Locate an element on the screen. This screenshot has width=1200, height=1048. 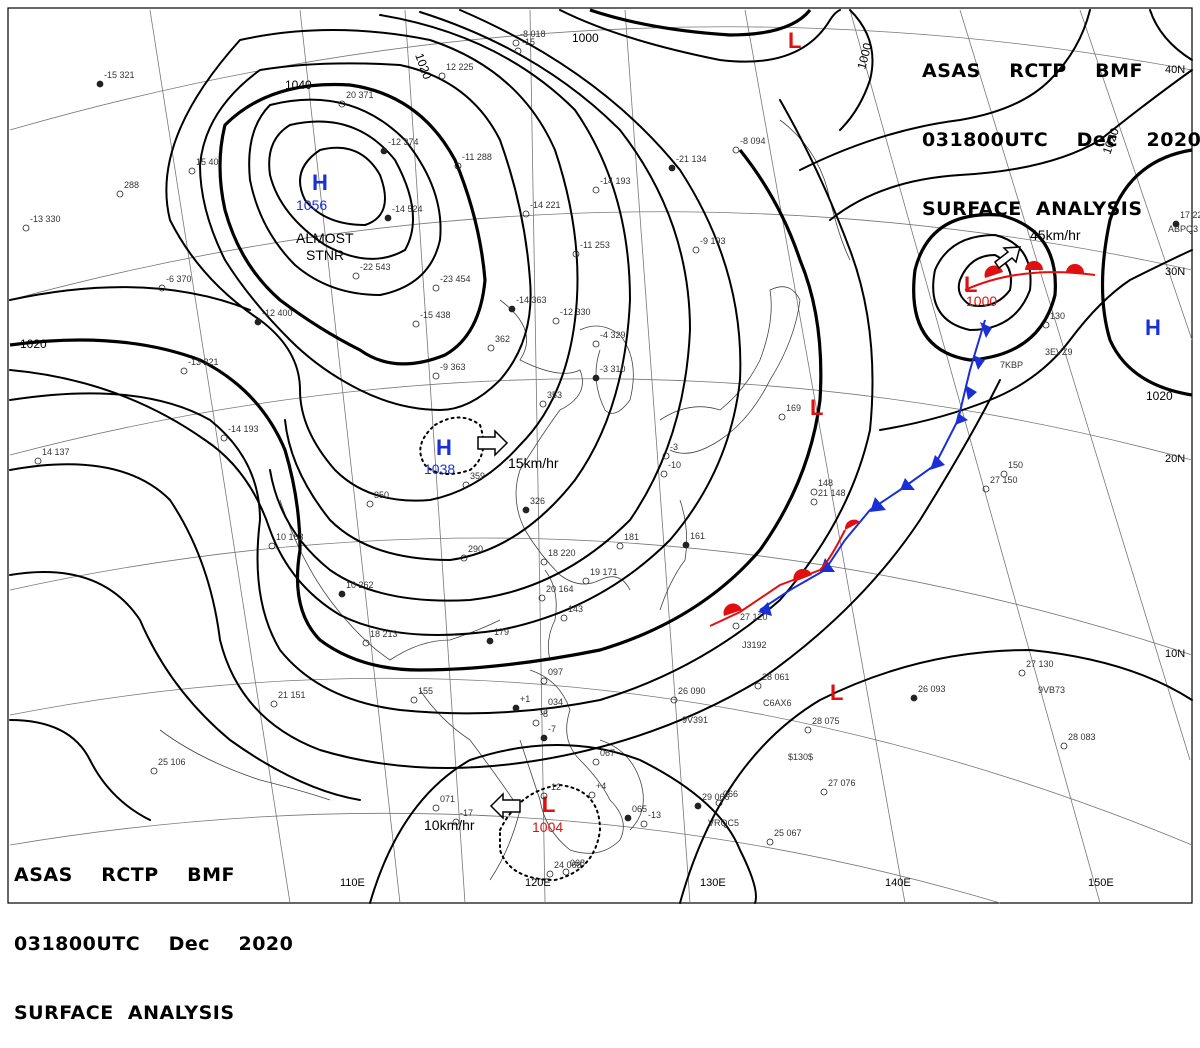
station-report: -15 438 is located at coordinates (435, 315).